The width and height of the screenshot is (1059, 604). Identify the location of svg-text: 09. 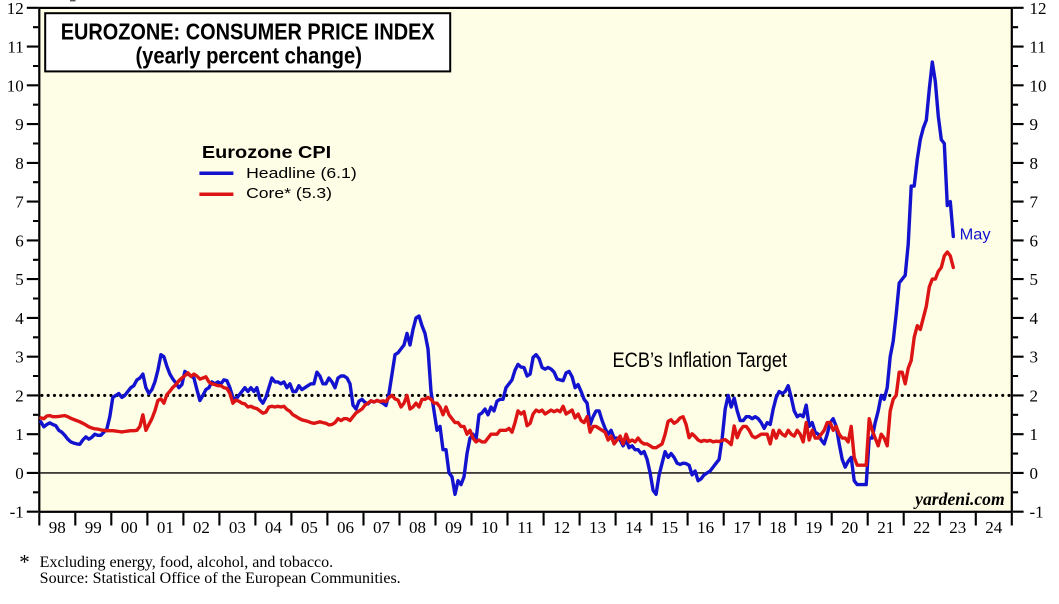
(453, 527).